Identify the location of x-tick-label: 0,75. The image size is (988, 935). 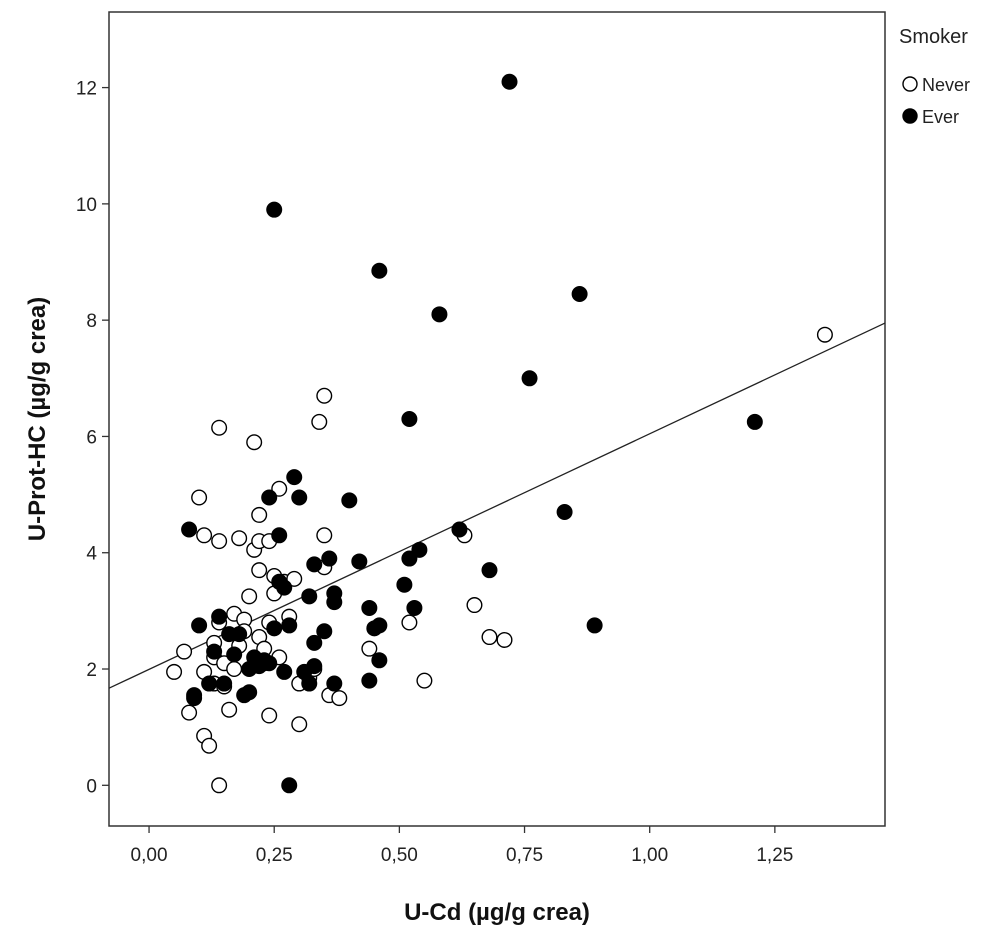
(524, 855).